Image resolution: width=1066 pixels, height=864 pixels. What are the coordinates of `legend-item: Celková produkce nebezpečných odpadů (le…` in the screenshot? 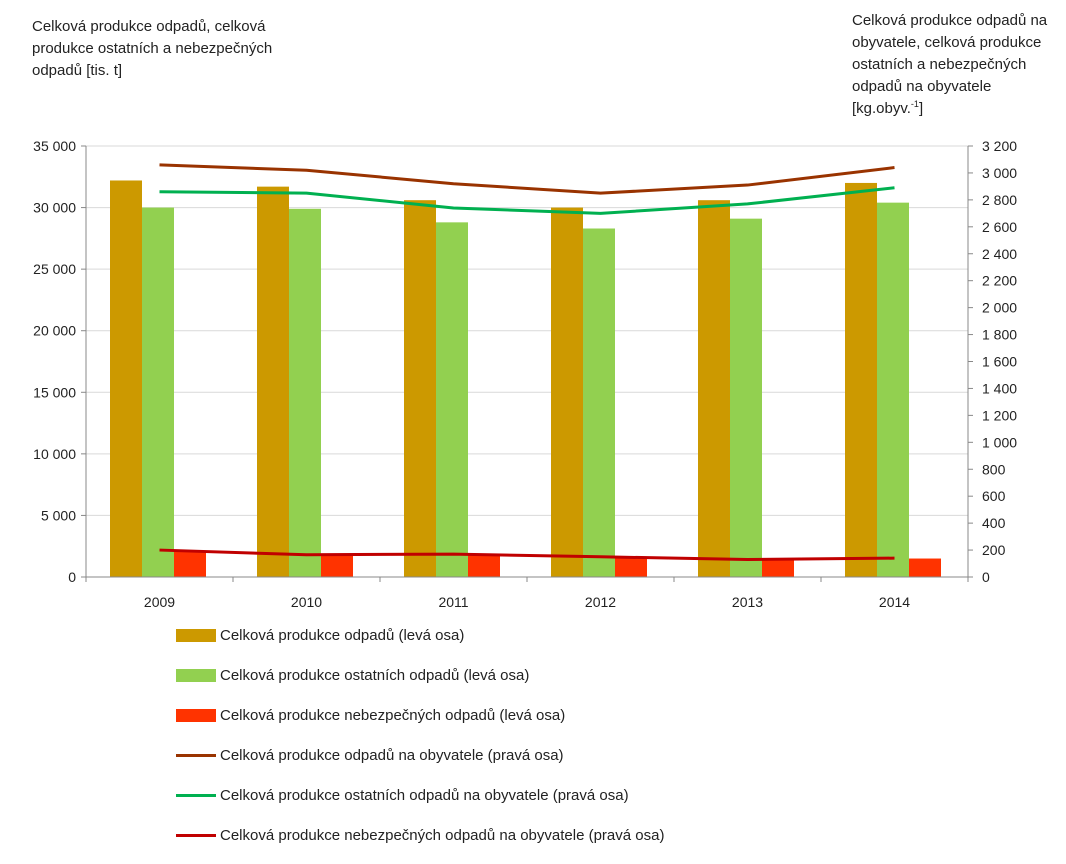 It's located at (526, 715).